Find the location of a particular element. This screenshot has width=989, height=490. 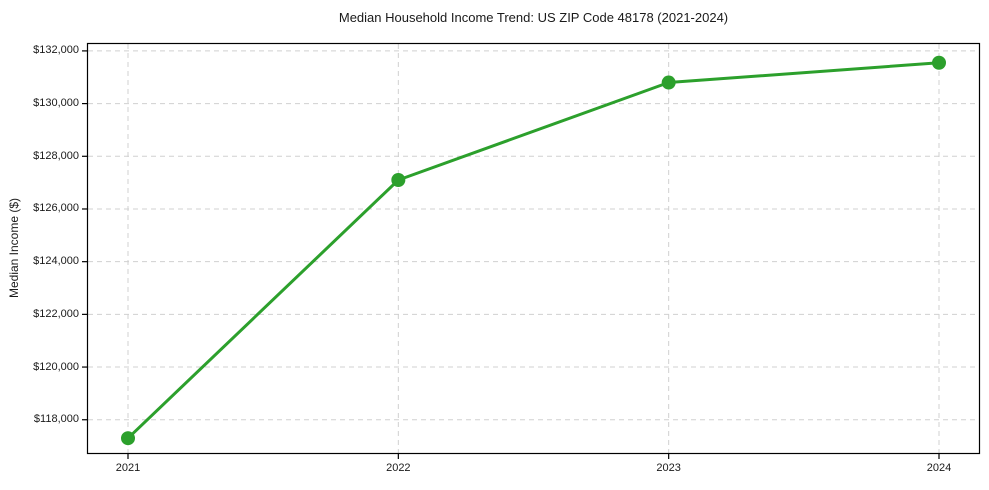

y-tick-label: $128,000 is located at coordinates (56, 155).